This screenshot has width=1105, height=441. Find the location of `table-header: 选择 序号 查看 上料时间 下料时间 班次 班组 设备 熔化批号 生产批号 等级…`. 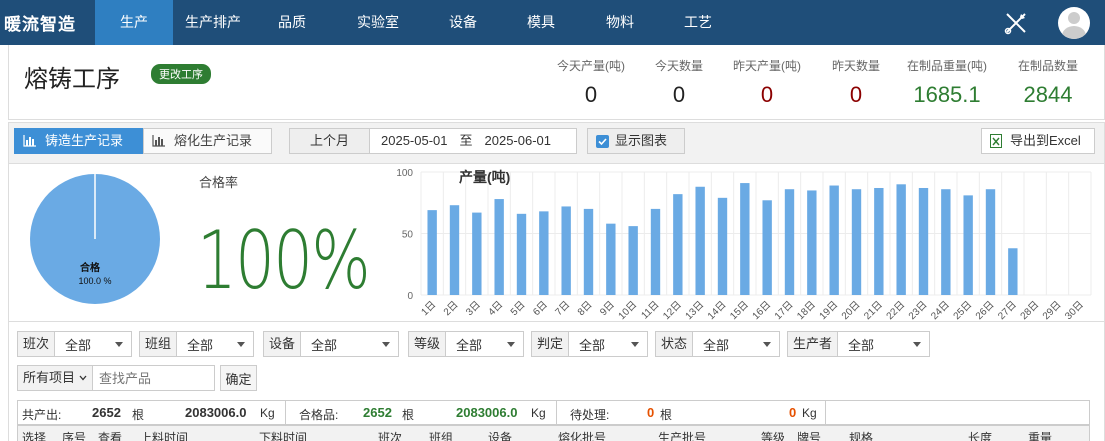

table-header: 选择 序号 查看 上料时间 下料时间 班次 班组 设备 熔化批号 生产批号 等级… is located at coordinates (553, 433).